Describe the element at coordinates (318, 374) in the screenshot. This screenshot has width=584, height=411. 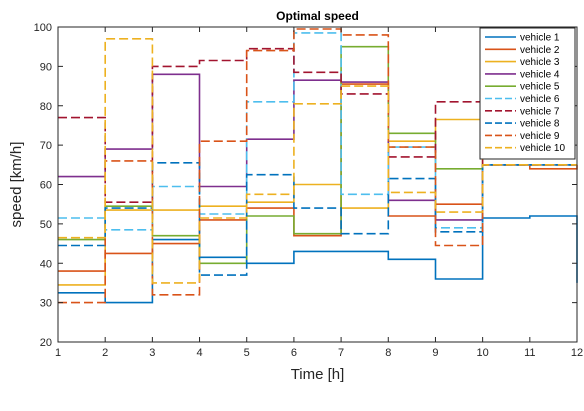
I see `x-axis-title: Time [h]` at that location.